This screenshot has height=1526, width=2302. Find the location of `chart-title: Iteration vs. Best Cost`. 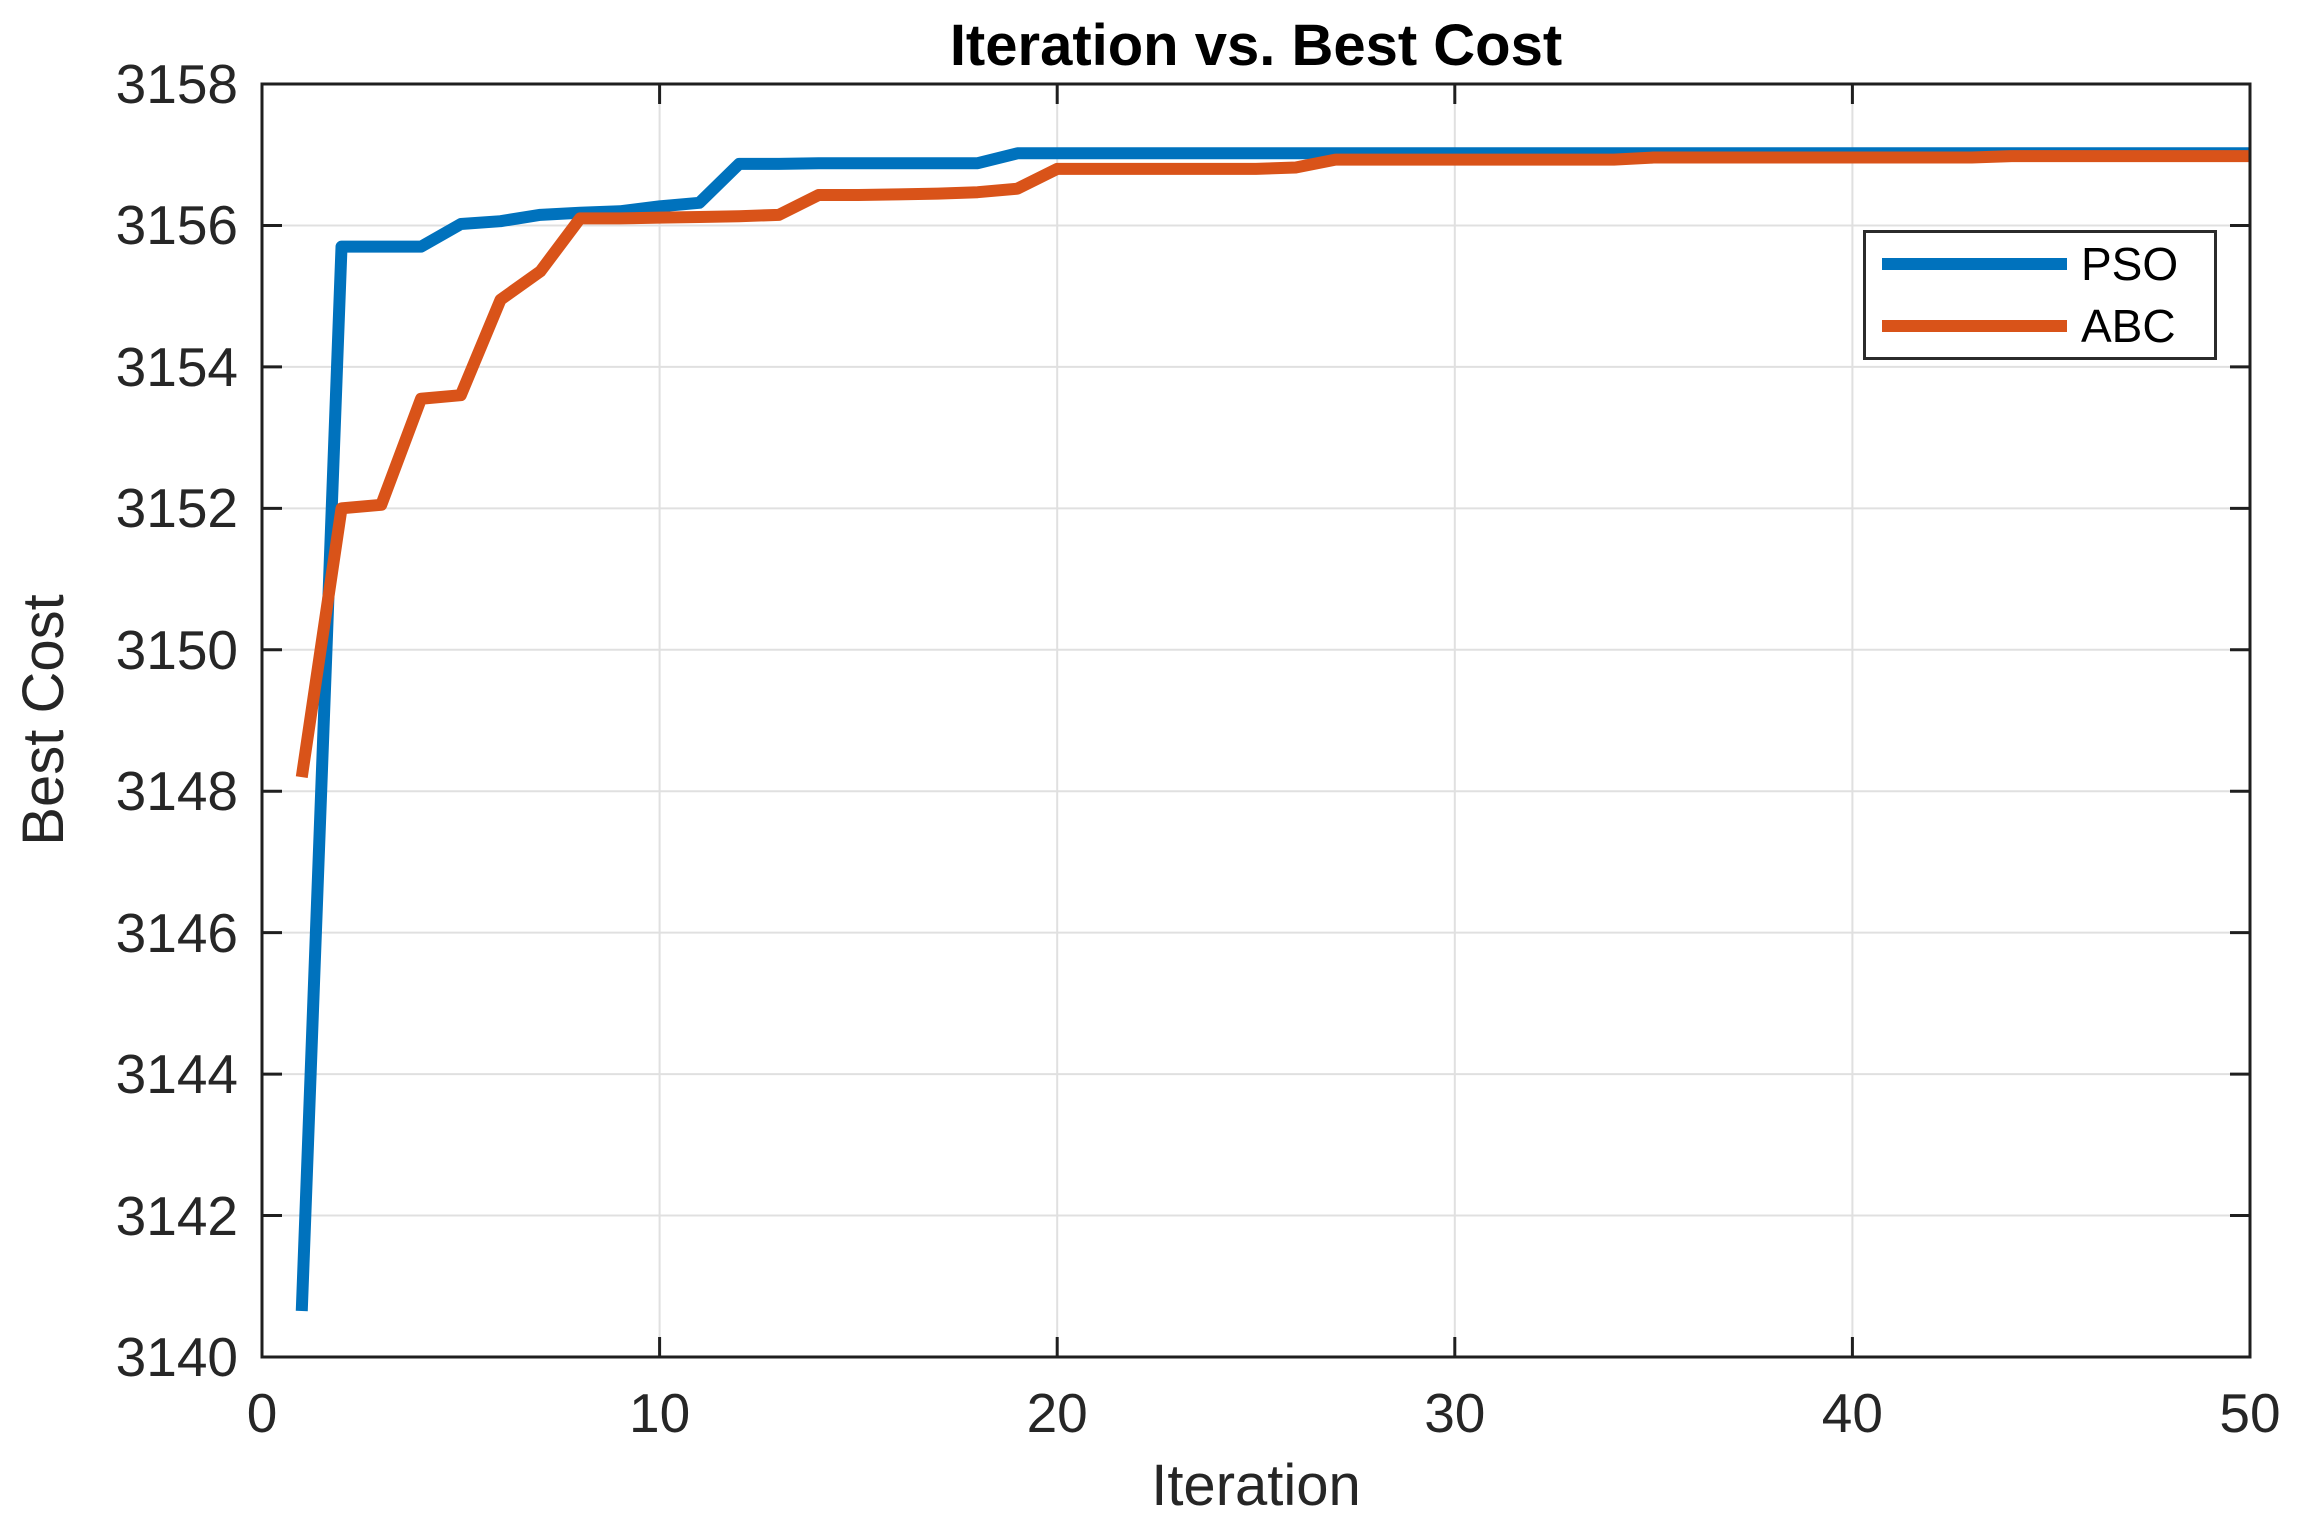

chart-title: Iteration vs. Best Cost is located at coordinates (1256, 45).